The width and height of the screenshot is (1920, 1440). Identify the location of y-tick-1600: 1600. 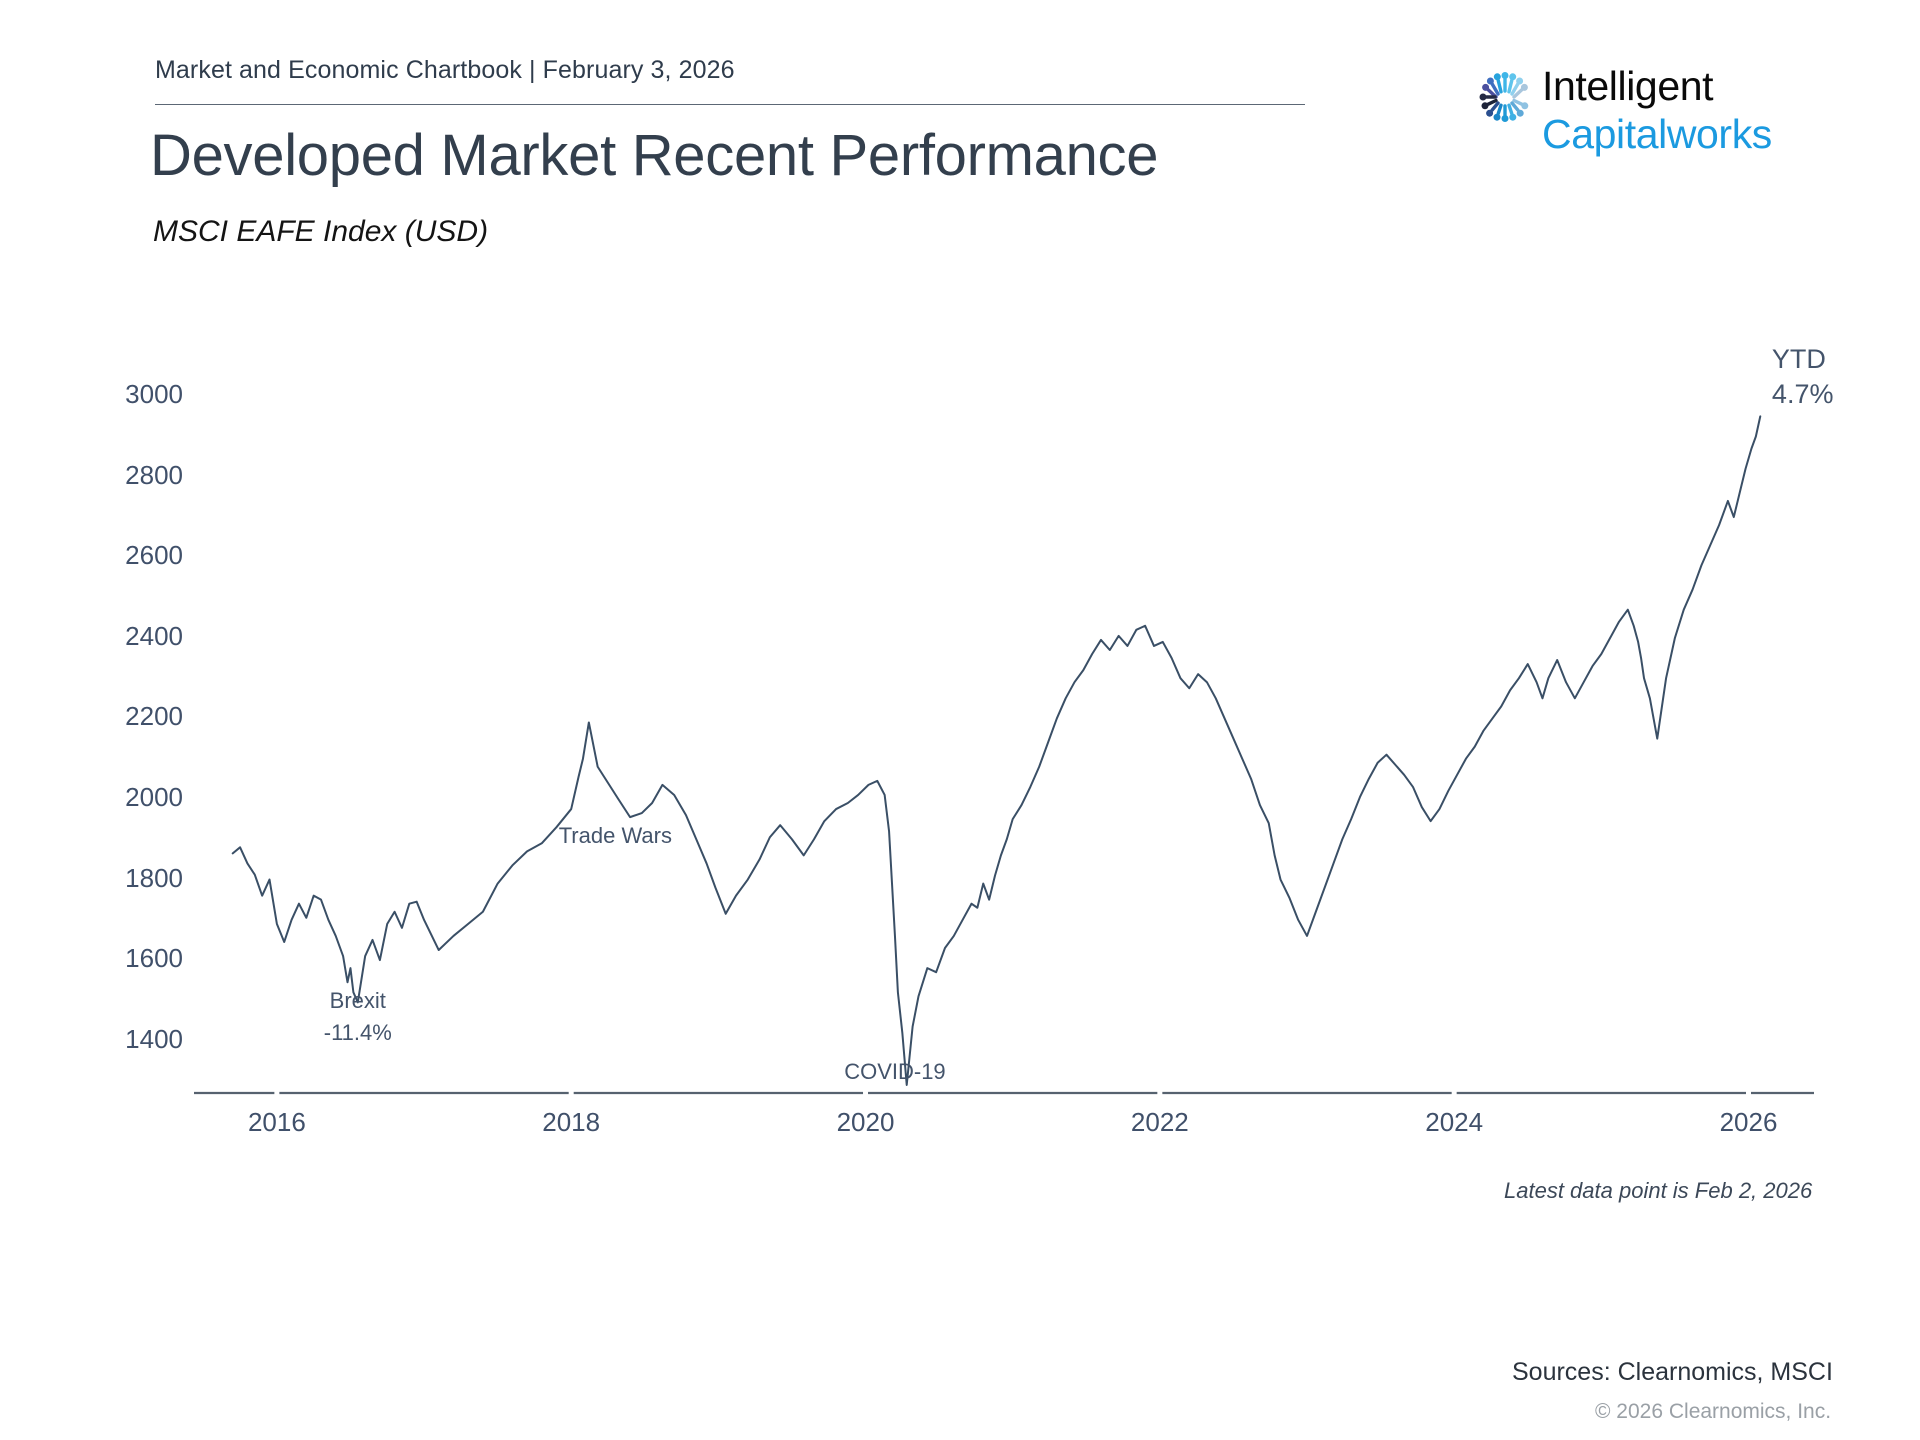
(154, 958).